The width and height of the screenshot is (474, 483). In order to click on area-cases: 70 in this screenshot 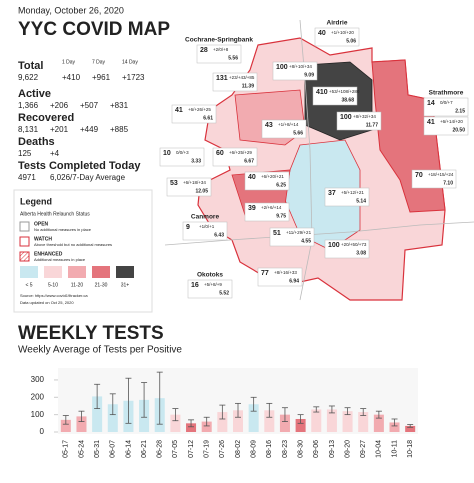, I will do `click(419, 175)`.